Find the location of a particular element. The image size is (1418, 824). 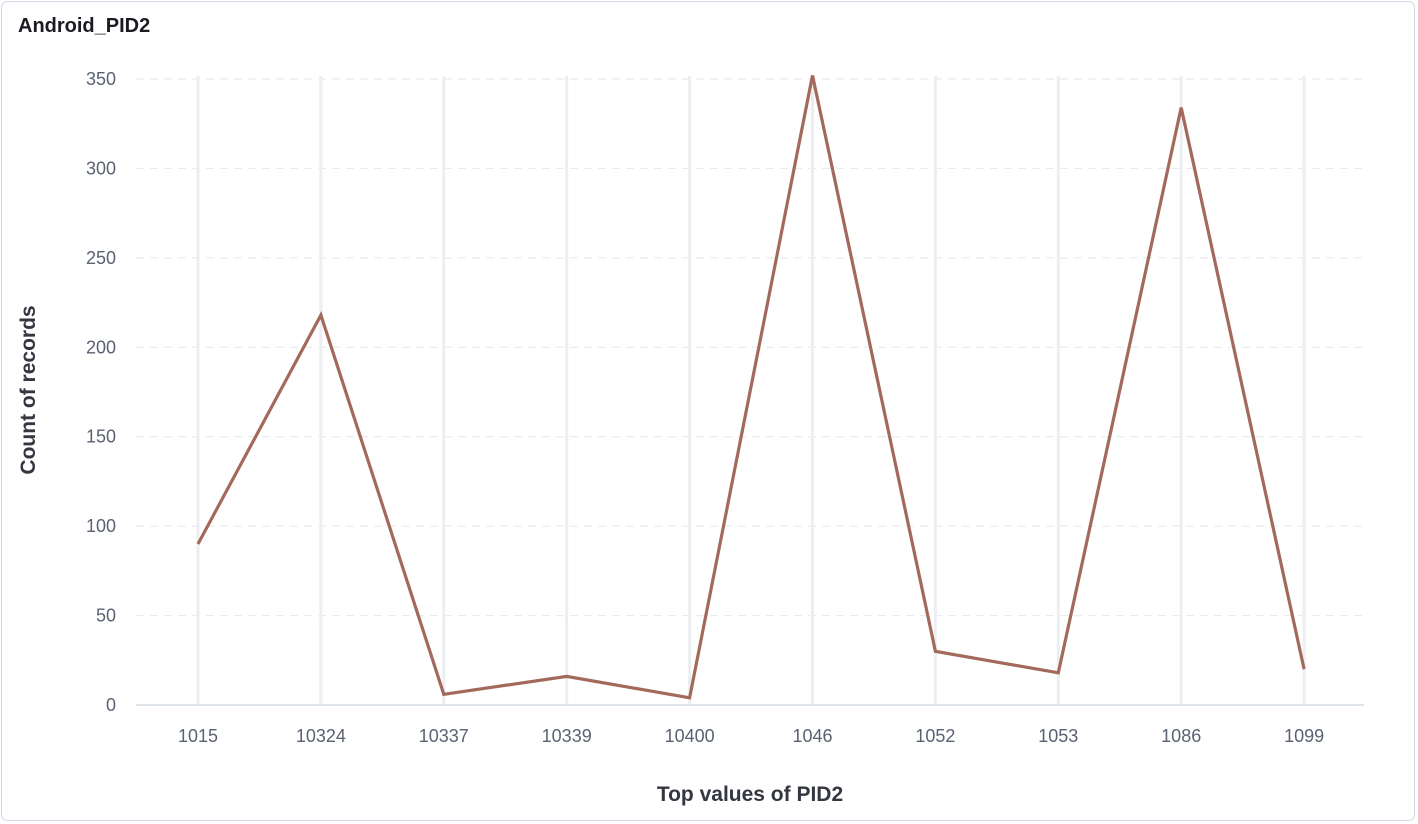

x-axis-title: Top values of PID2 is located at coordinates (750, 794).